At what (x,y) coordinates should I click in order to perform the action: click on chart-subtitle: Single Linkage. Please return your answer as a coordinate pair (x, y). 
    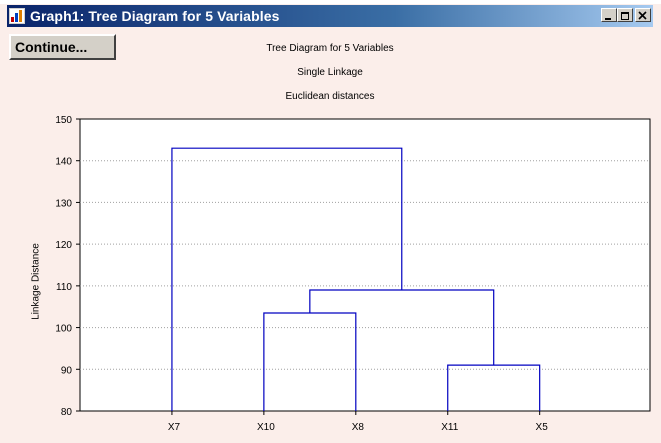
    Looking at the image, I should click on (330, 72).